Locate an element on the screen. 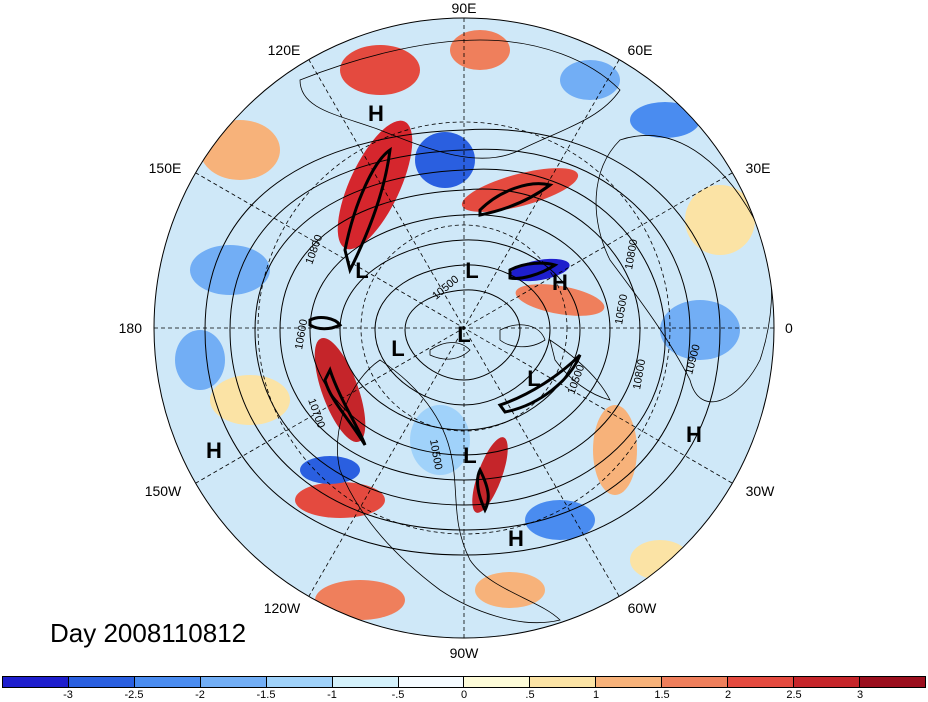 The image size is (928, 702). contour-label: 10600 is located at coordinates (301, 334).